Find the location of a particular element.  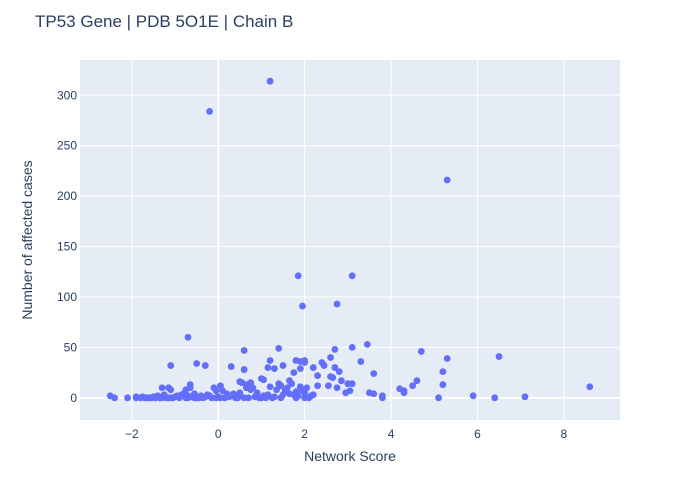

y-tick-label: 200 is located at coordinates (67, 196).